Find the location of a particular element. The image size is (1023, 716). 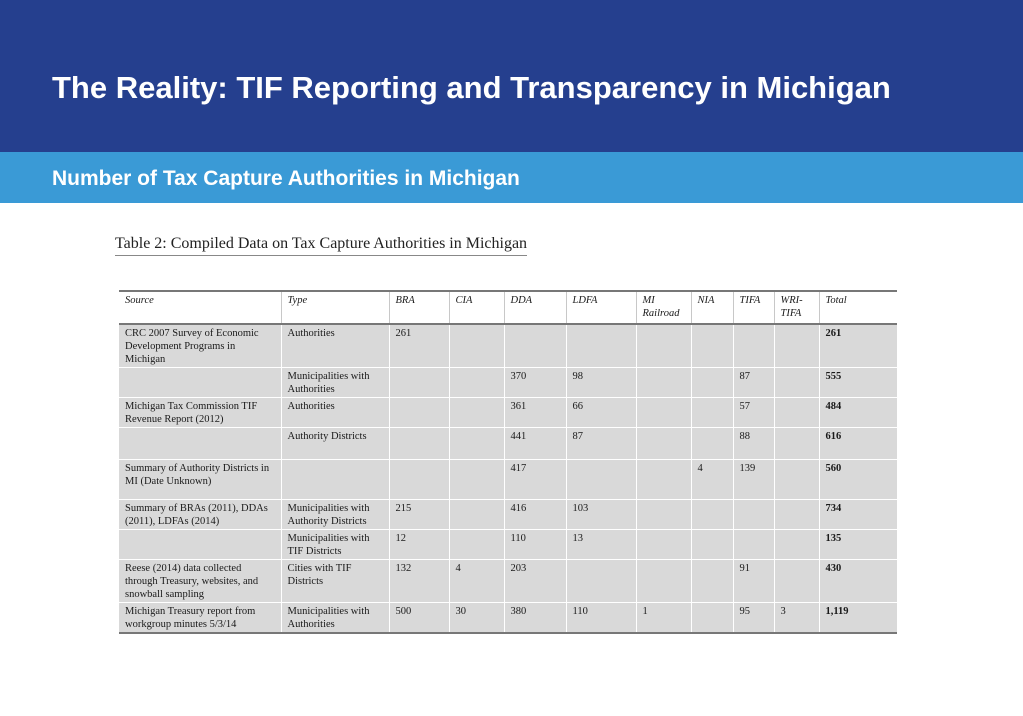

cell-dda is located at coordinates (534, 346).